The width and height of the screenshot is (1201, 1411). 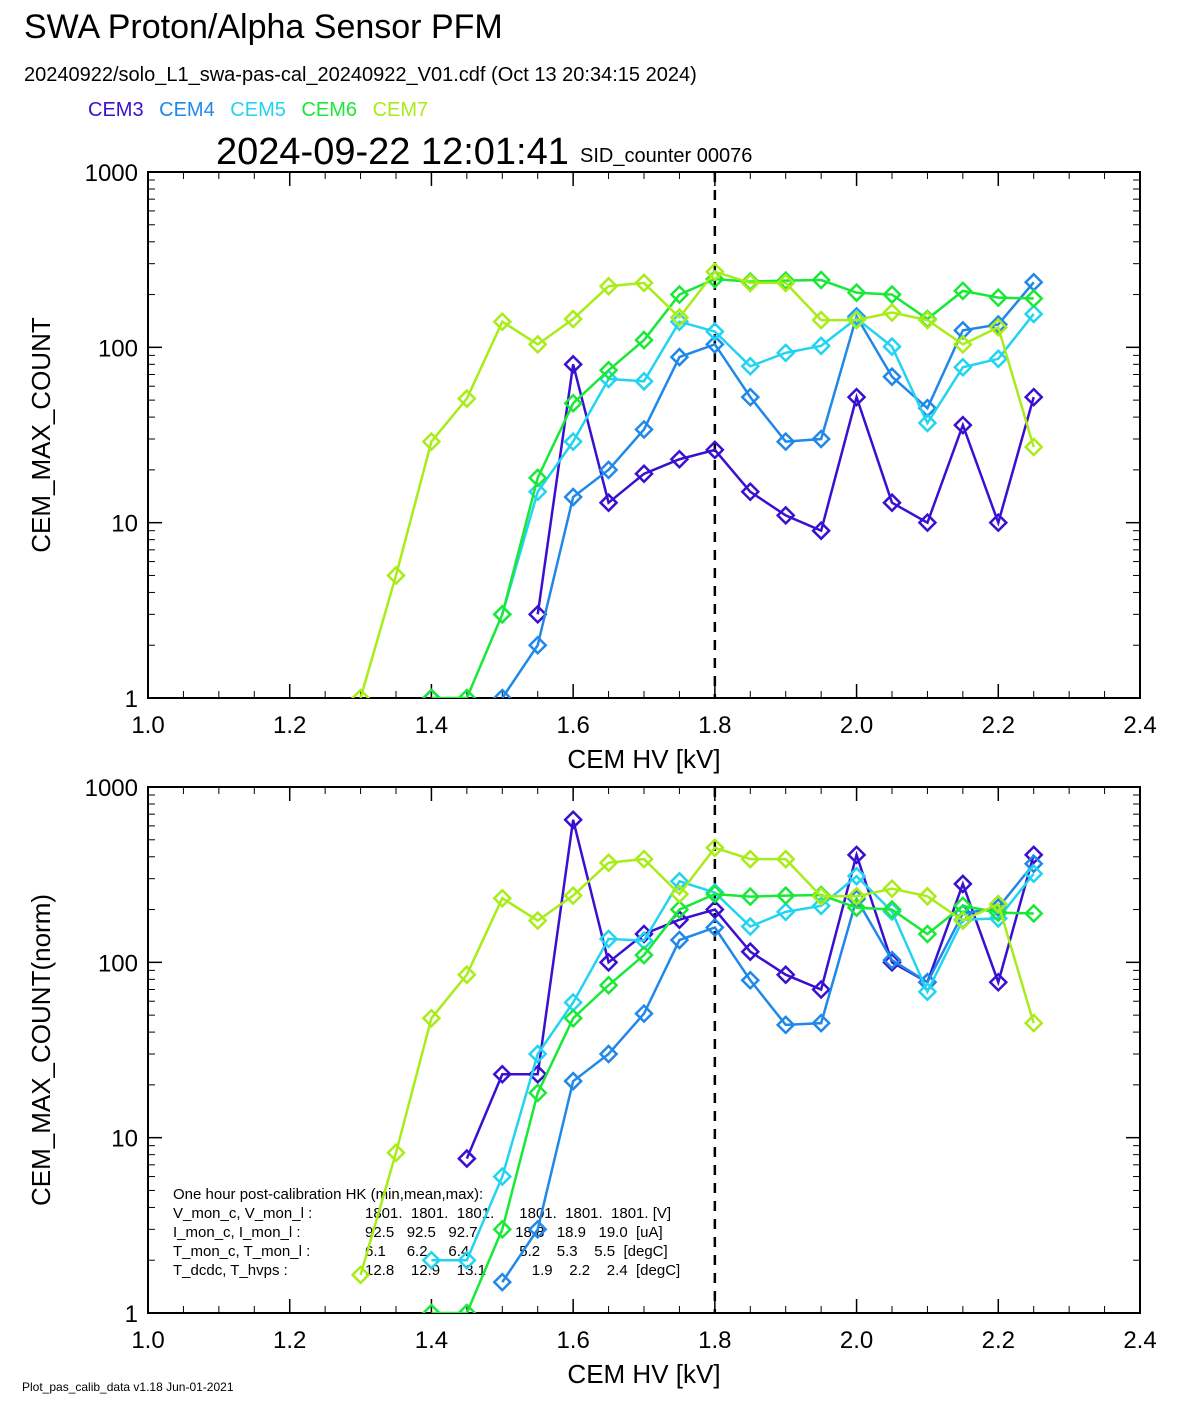 I want to click on y-axis-title: CEM_MAX_COUNT, so click(x=41, y=435).